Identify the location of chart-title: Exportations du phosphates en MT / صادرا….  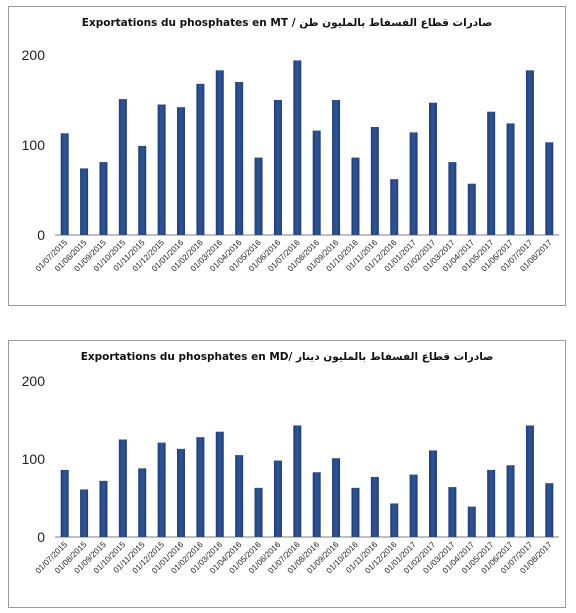
(287, 23).